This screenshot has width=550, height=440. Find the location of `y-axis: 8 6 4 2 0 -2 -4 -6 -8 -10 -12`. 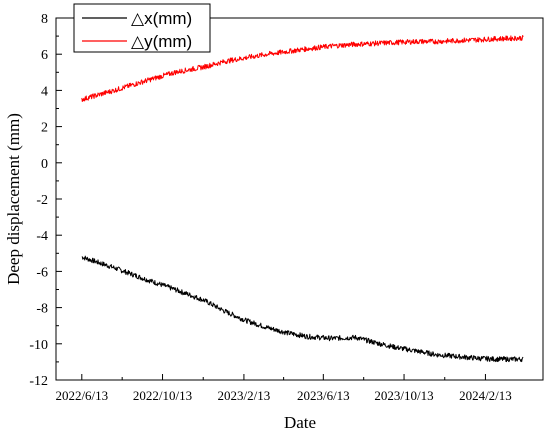

y-axis: 8 6 4 2 0 -2 -4 -6 -8 -10 -12 is located at coordinates (45, 200).